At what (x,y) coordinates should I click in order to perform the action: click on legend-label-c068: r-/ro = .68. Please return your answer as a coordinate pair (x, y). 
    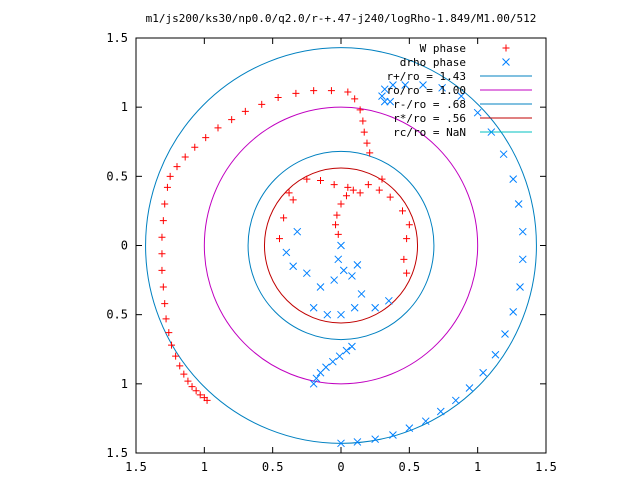
    Looking at the image, I should click on (429, 104).